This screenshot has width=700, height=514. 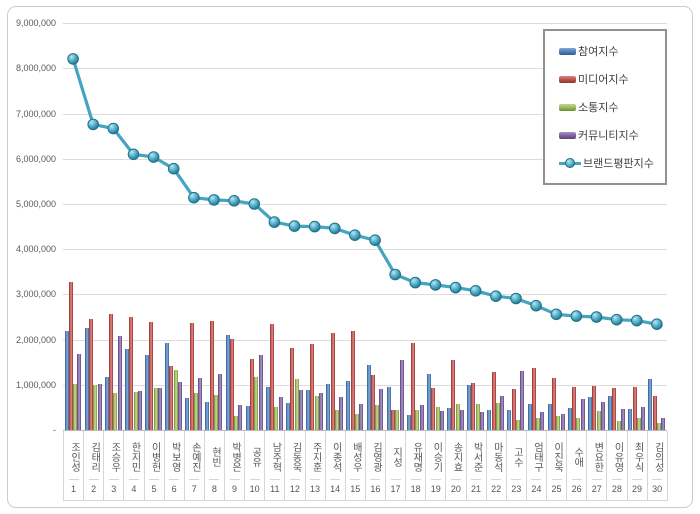 What do you see at coordinates (315, 489) in the screenshot?
I see `x-axis-rank-label: 13` at bounding box center [315, 489].